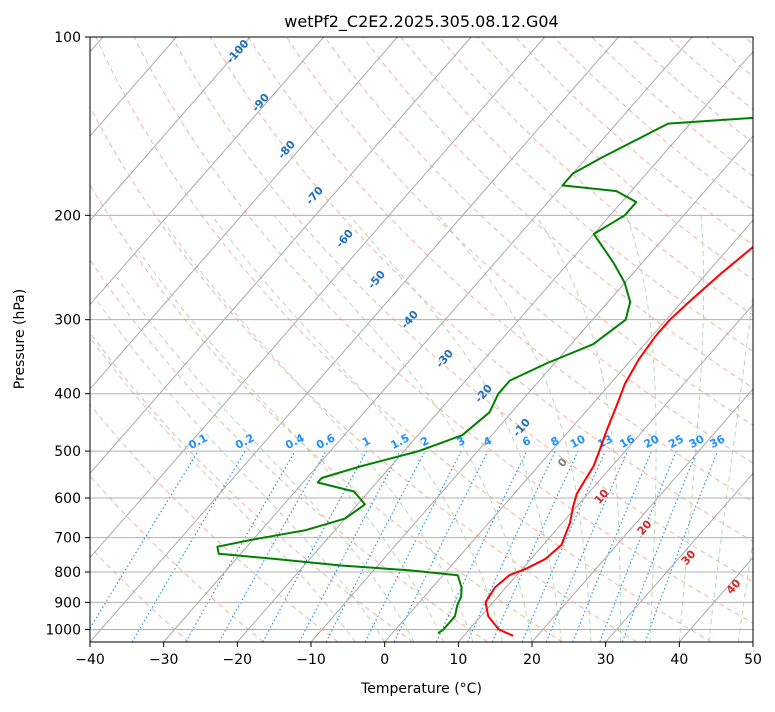 This screenshot has width=775, height=712. I want to click on y-tick-label: 800, so click(67, 573).